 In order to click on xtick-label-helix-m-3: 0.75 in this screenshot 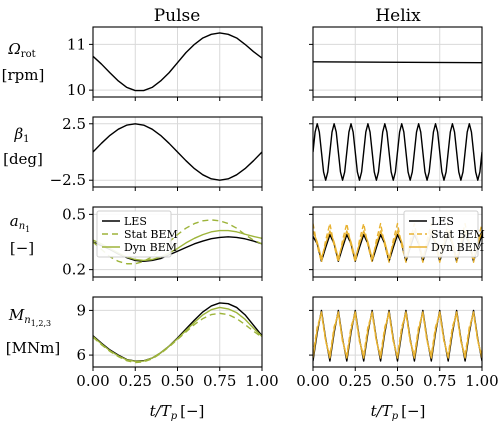, I will do `click(439, 381)`.